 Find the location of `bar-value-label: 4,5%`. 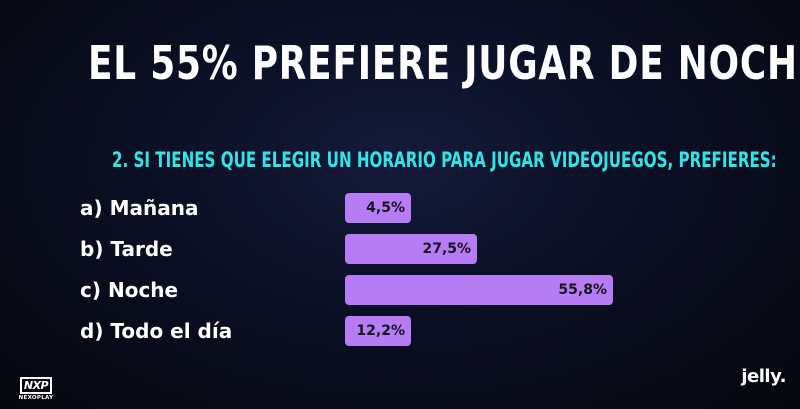

bar-value-label: 4,5% is located at coordinates (385, 208).